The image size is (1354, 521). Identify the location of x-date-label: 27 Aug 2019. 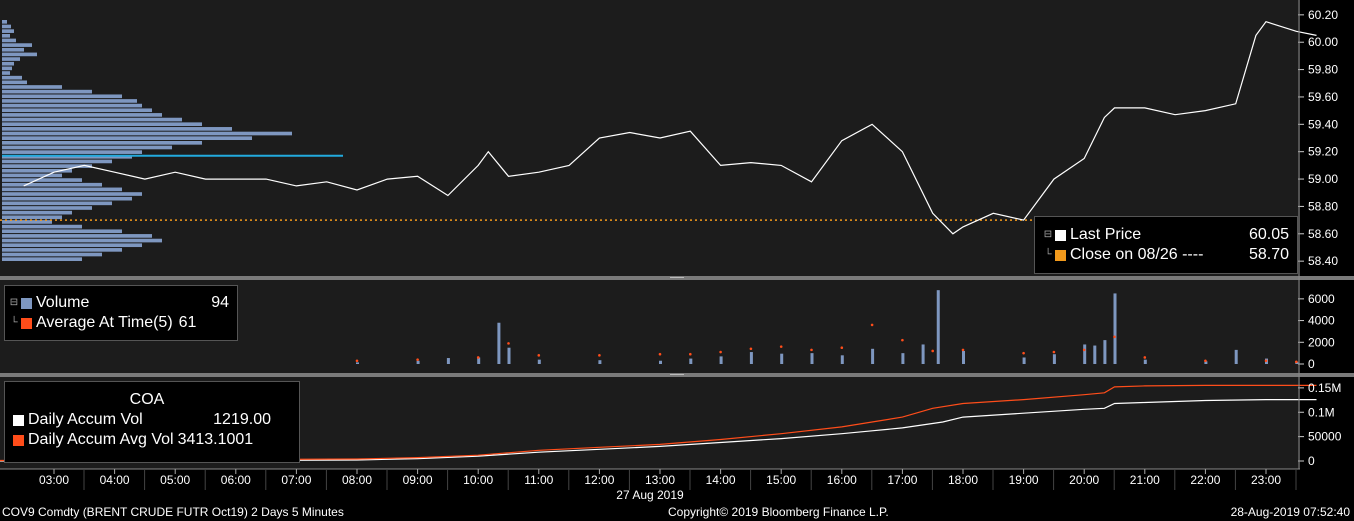
(650, 495).